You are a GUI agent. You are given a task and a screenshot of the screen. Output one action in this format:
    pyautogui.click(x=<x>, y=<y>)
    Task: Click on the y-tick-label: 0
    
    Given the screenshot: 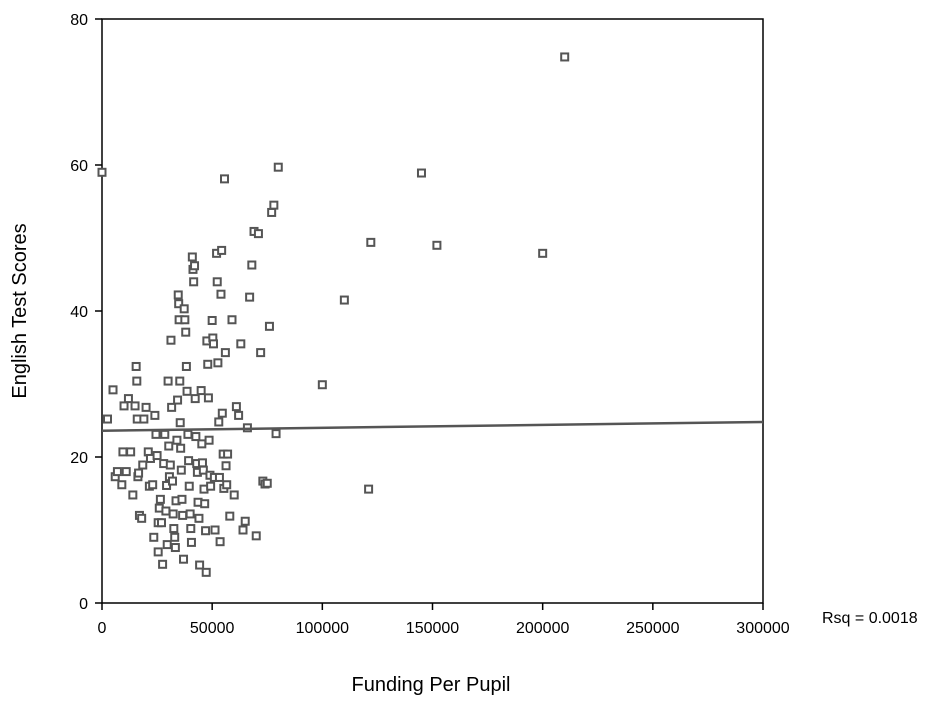 What is the action you would take?
    pyautogui.click(x=83, y=604)
    